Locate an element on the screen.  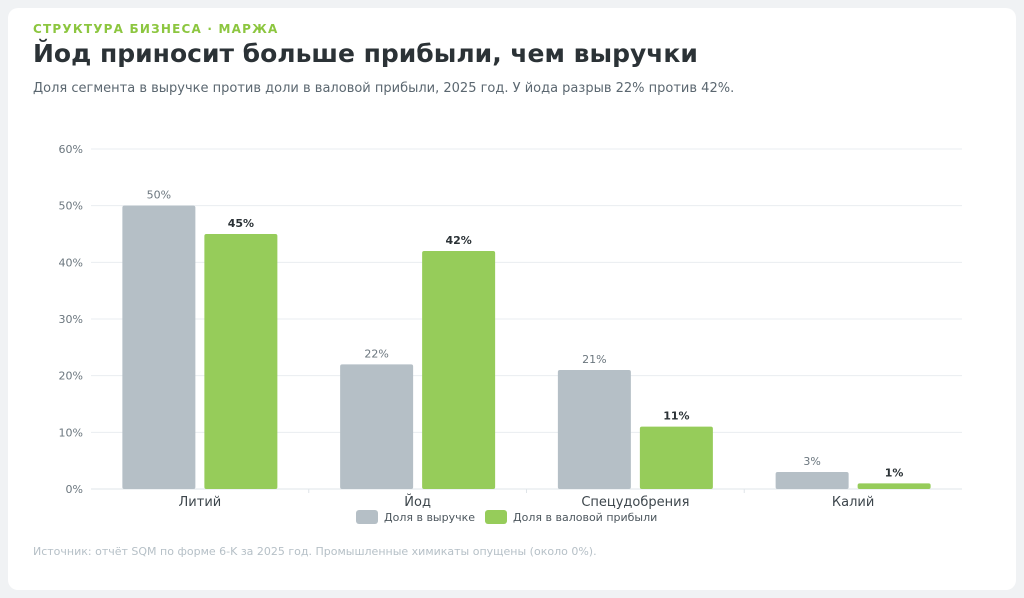
y-tick-label: 10% is located at coordinates (71, 432).